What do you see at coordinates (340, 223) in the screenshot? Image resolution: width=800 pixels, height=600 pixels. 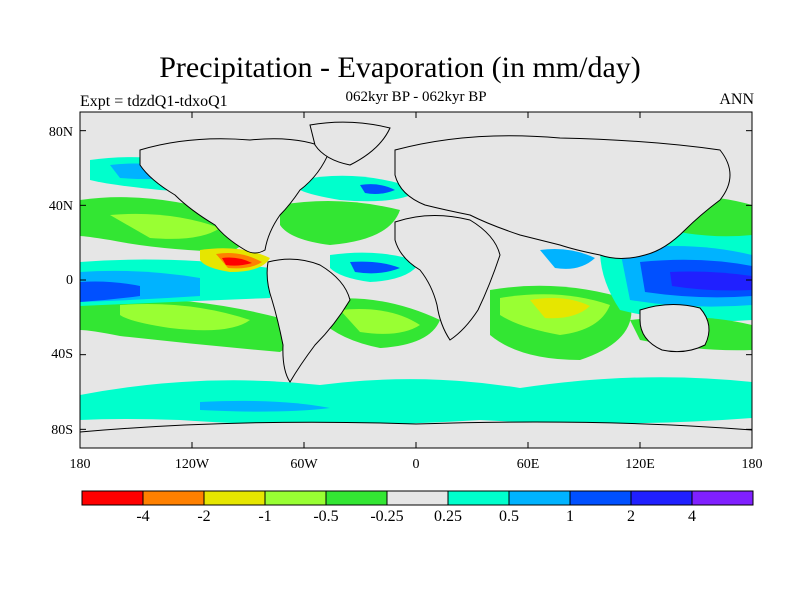 I see `field-north-atlantic-green` at bounding box center [340, 223].